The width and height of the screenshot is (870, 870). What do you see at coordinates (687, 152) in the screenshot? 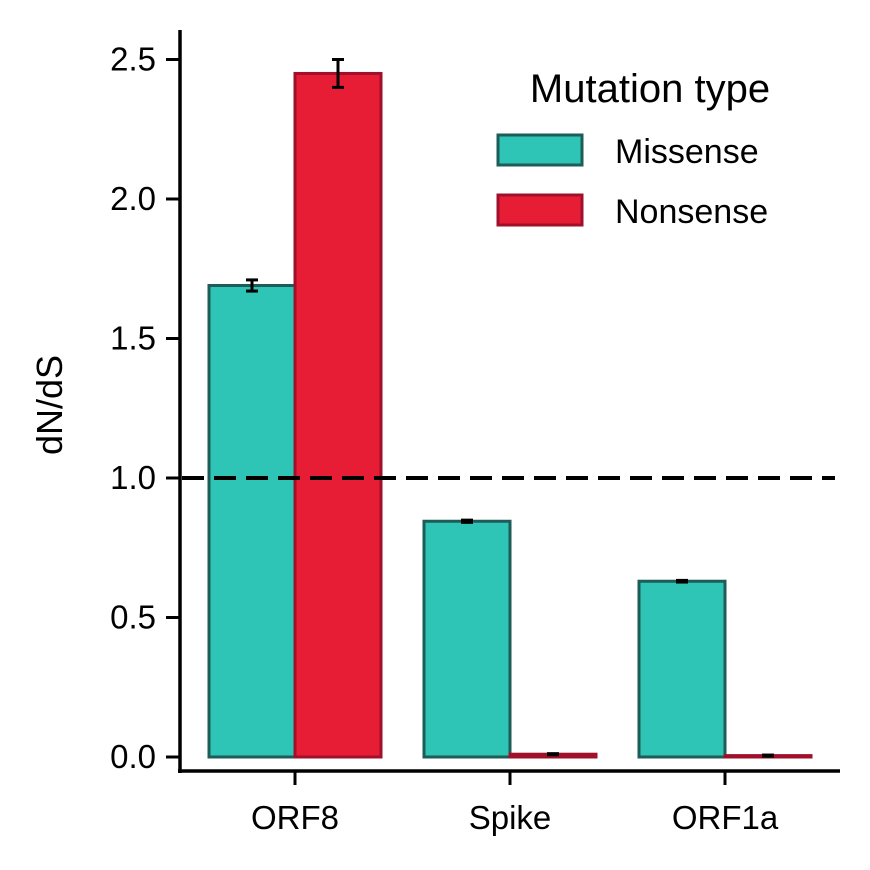
I see `legend-label-missense: Missense` at bounding box center [687, 152].